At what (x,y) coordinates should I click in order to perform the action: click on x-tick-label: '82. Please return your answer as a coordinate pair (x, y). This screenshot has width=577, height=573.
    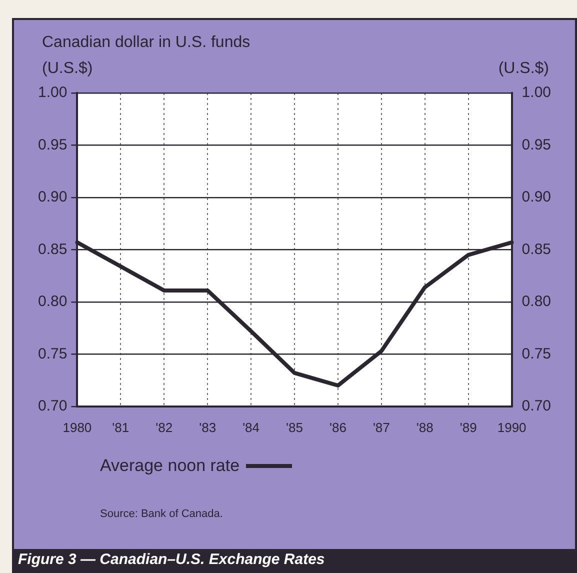
    Looking at the image, I should click on (164, 427).